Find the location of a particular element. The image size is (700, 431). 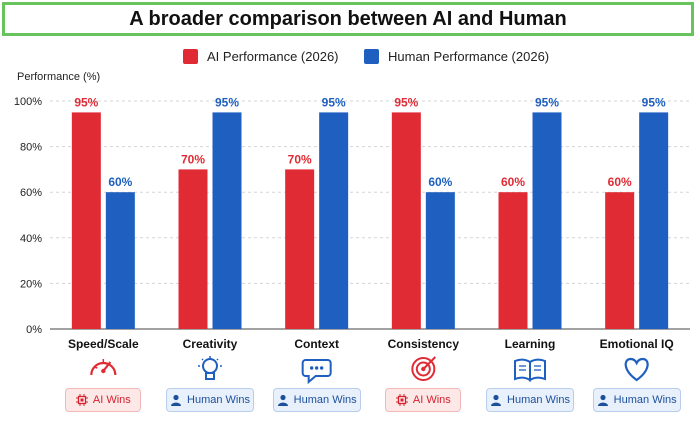

x-tick-label: Learning is located at coordinates (530, 344).